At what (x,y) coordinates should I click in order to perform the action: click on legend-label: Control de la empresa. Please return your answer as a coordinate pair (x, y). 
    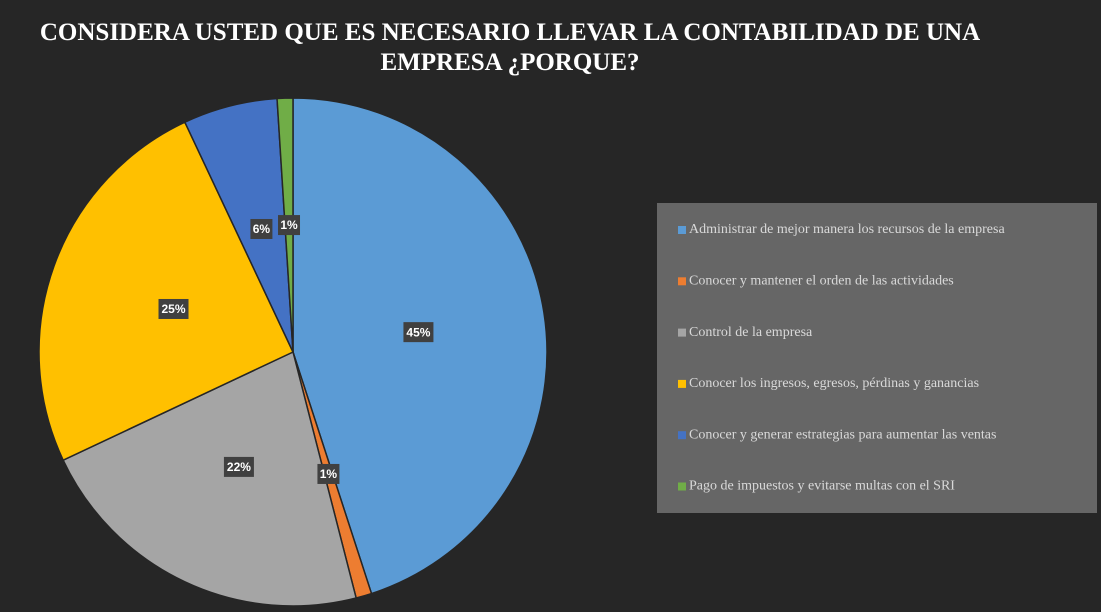
    Looking at the image, I should click on (751, 332).